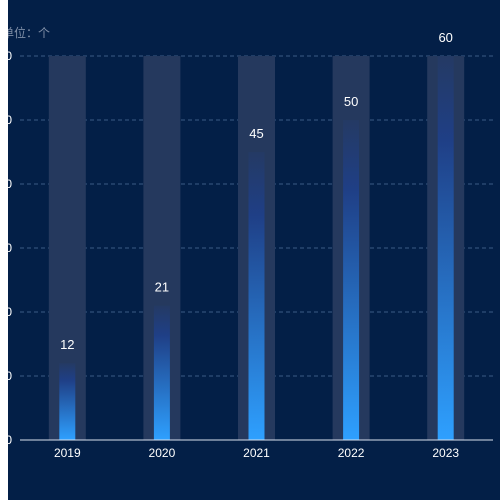  Describe the element at coordinates (445, 453) in the screenshot. I see `x-tick-label: 2023` at that location.